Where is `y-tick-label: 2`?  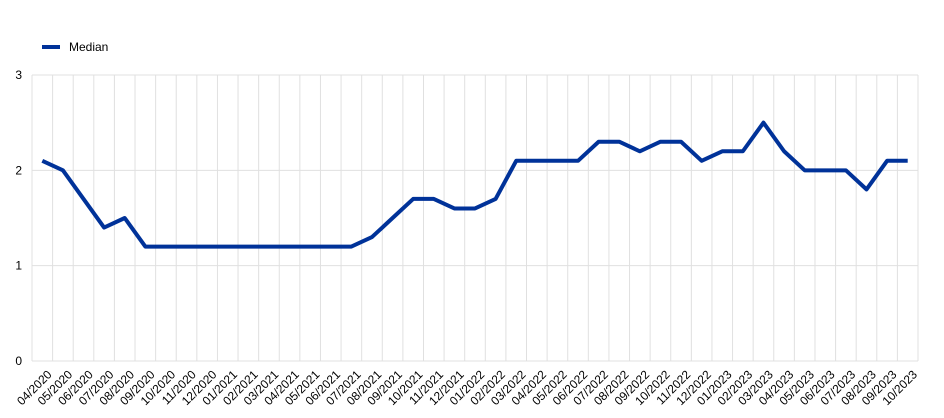
y-tick-label: 2 is located at coordinates (18, 170).